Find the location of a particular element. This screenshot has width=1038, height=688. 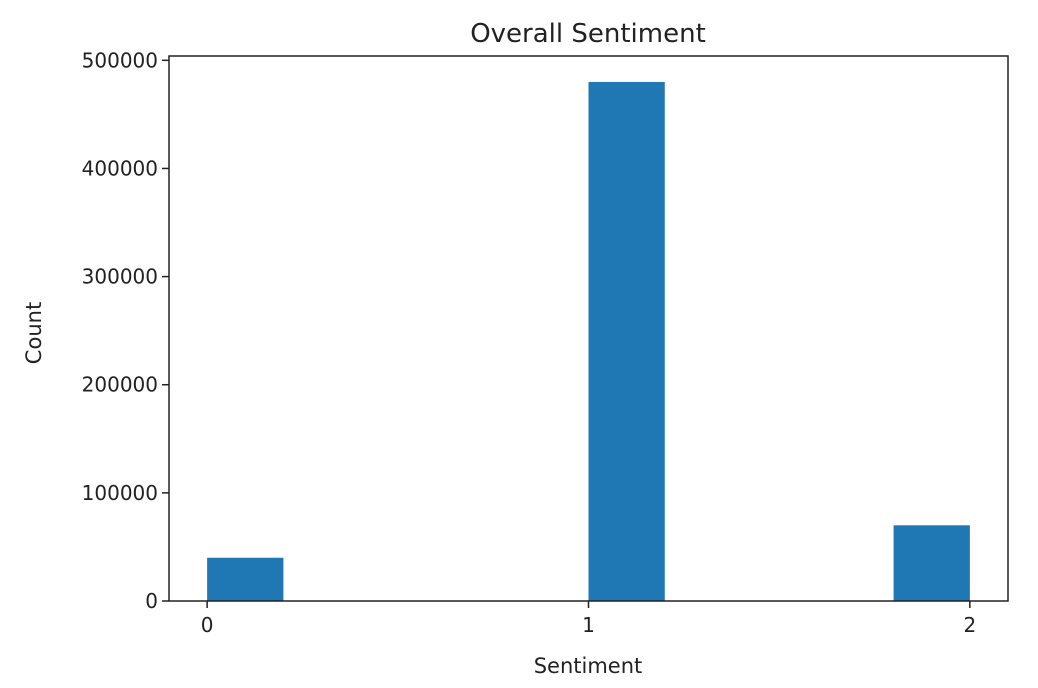

chart-title: Overall Sentiment is located at coordinates (588, 34).